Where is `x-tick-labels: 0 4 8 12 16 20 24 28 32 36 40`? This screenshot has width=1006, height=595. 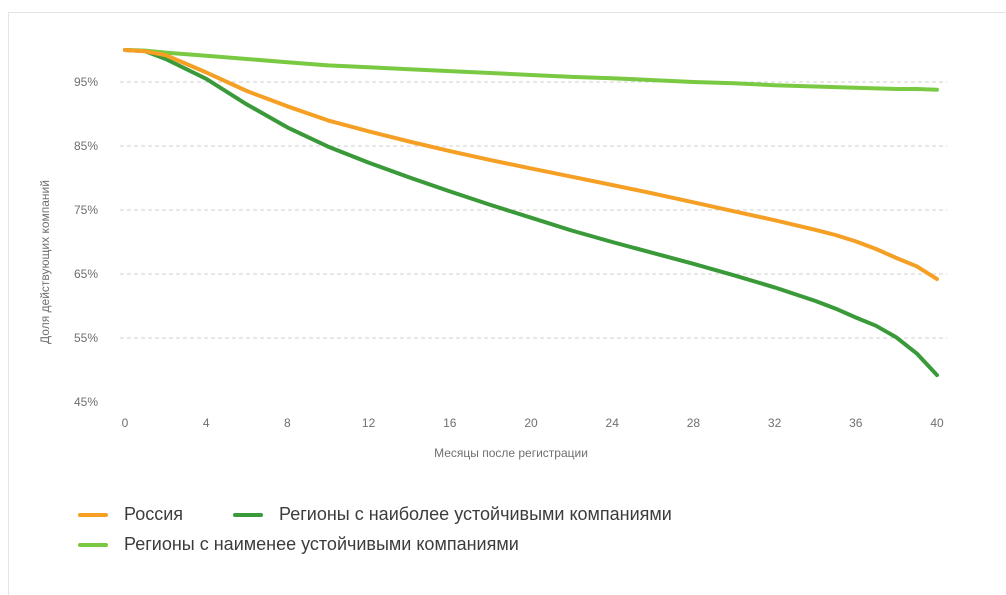
x-tick-labels: 0 4 8 12 16 20 24 28 32 36 40 is located at coordinates (533, 423).